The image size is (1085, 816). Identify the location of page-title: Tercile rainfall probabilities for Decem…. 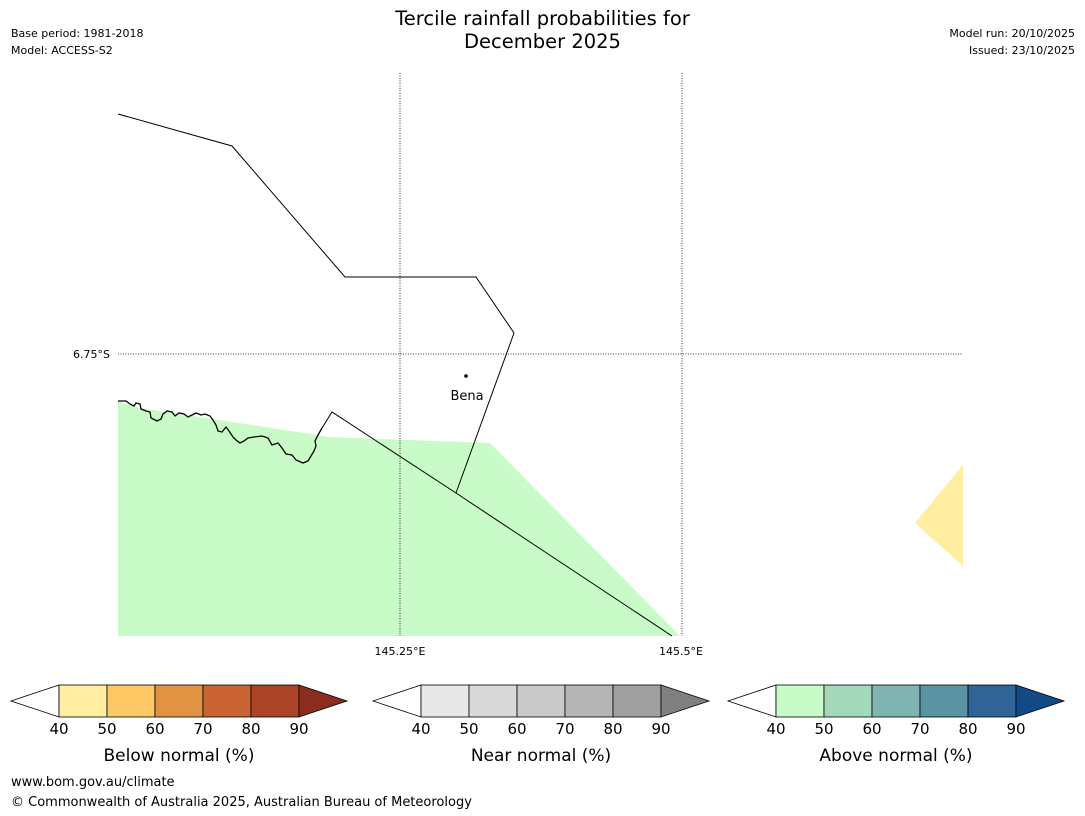
(542, 30).